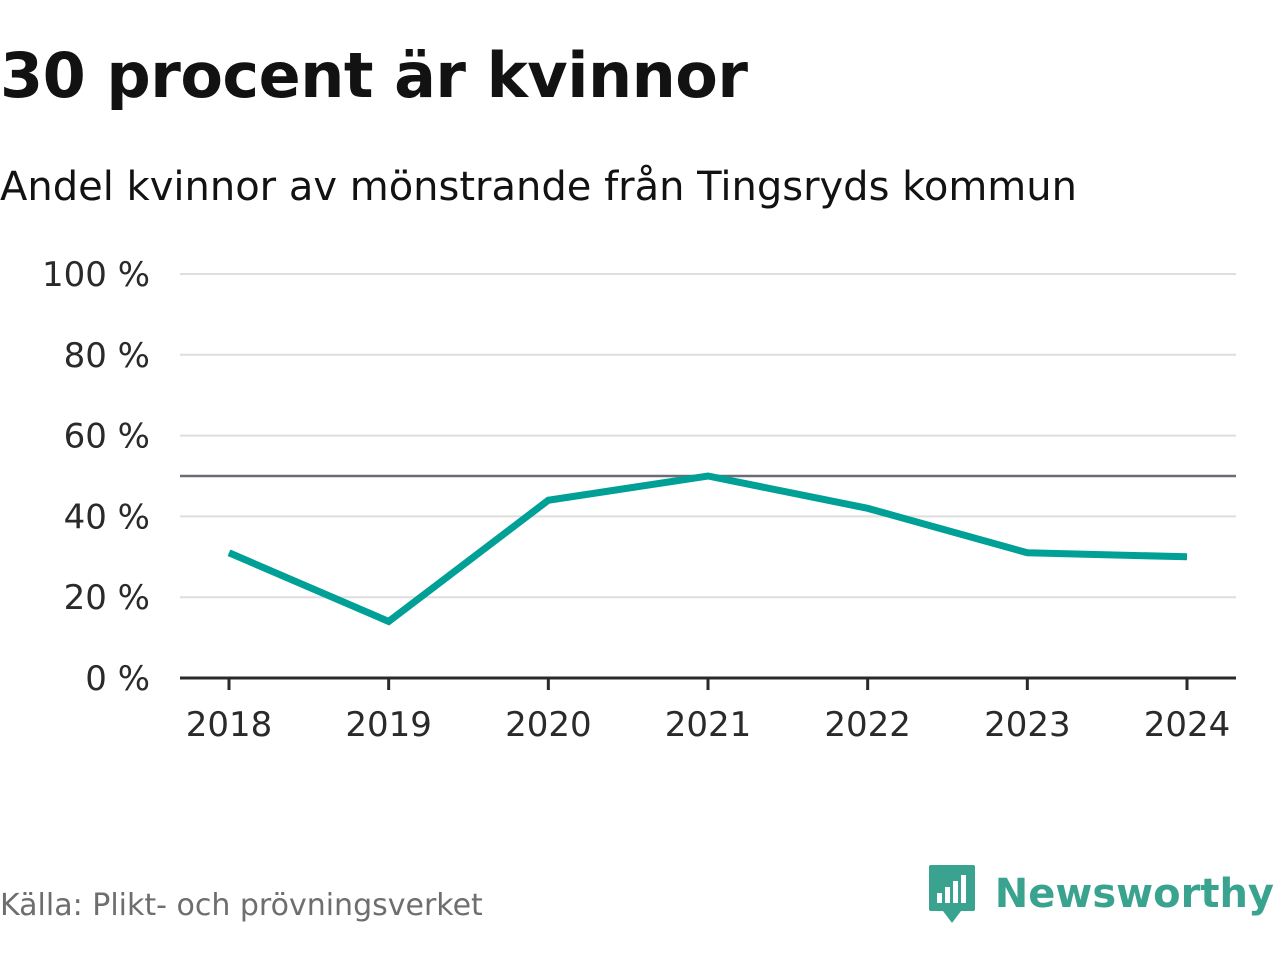 The width and height of the screenshot is (1280, 960). I want to click on x-axis, so click(708, 683).